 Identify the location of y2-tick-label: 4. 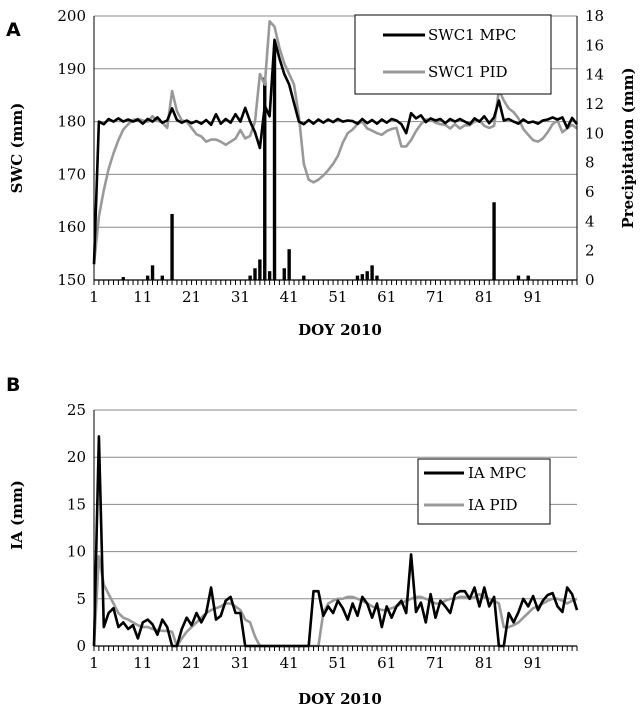
(590, 221).